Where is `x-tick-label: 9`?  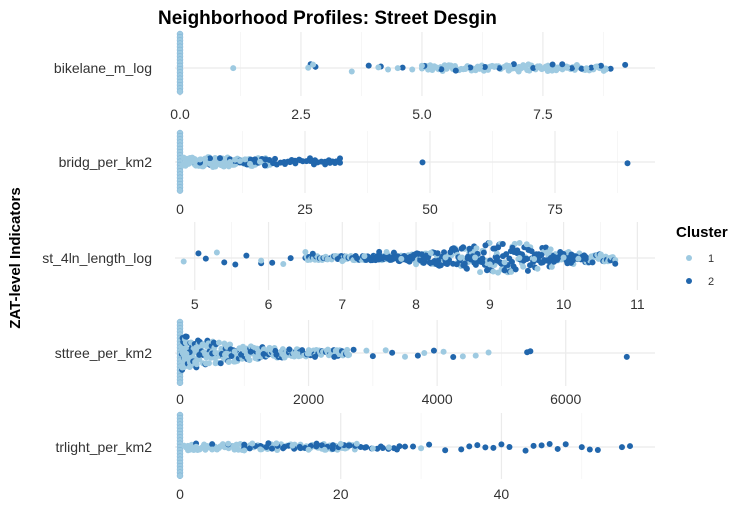
x-tick-label: 9 is located at coordinates (490, 304).